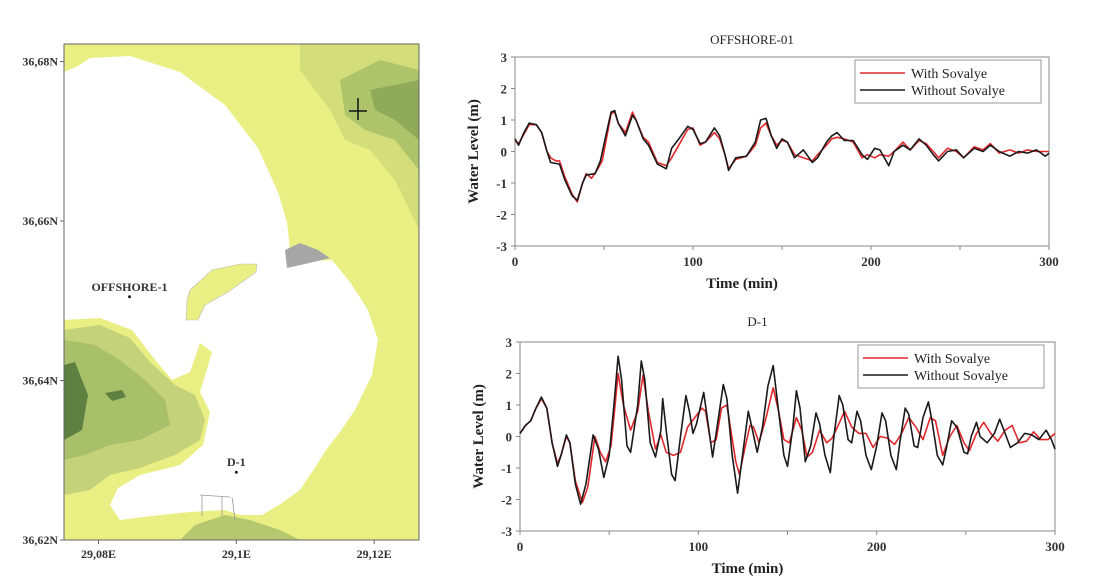 The width and height of the screenshot is (1102, 586). I want to click on map-island, so click(221, 292).